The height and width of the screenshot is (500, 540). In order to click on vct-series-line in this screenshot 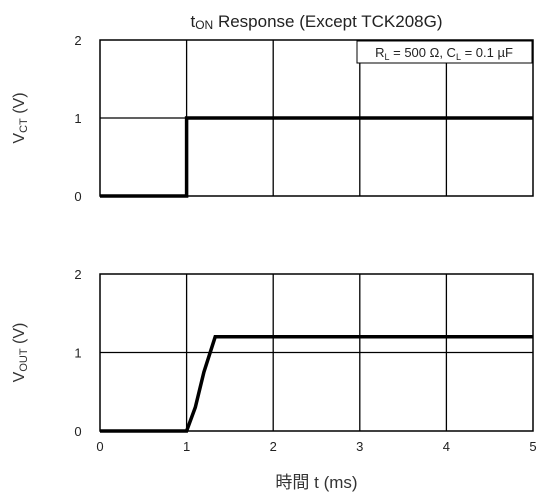, I will do `click(316, 157)`.